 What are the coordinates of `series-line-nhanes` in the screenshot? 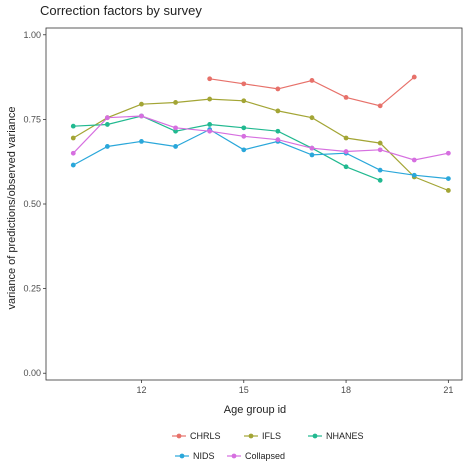 It's located at (227, 148).